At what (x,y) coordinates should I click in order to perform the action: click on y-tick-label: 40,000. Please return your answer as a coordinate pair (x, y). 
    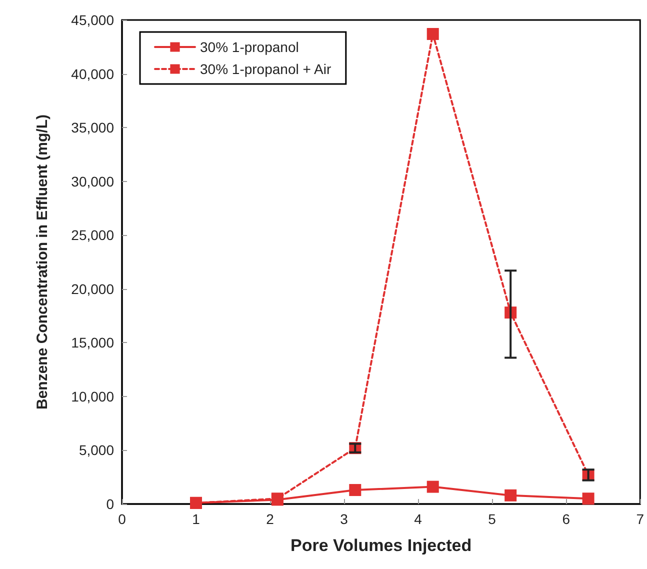
    Looking at the image, I should click on (92, 74).